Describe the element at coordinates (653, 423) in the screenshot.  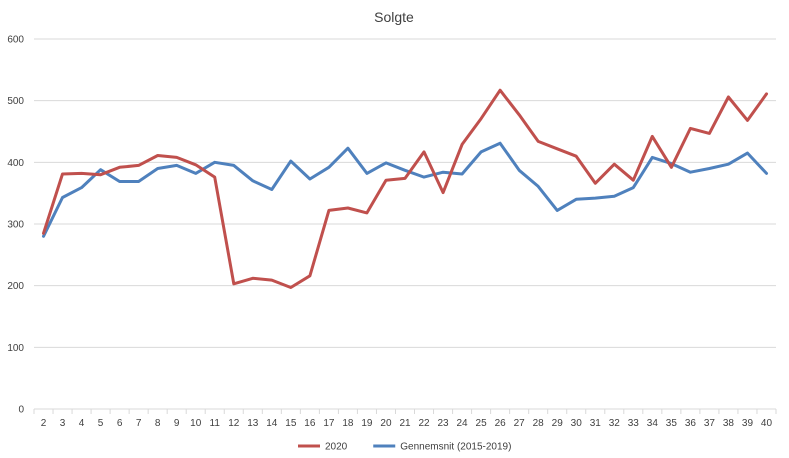
I see `x-tick-label: 34` at that location.